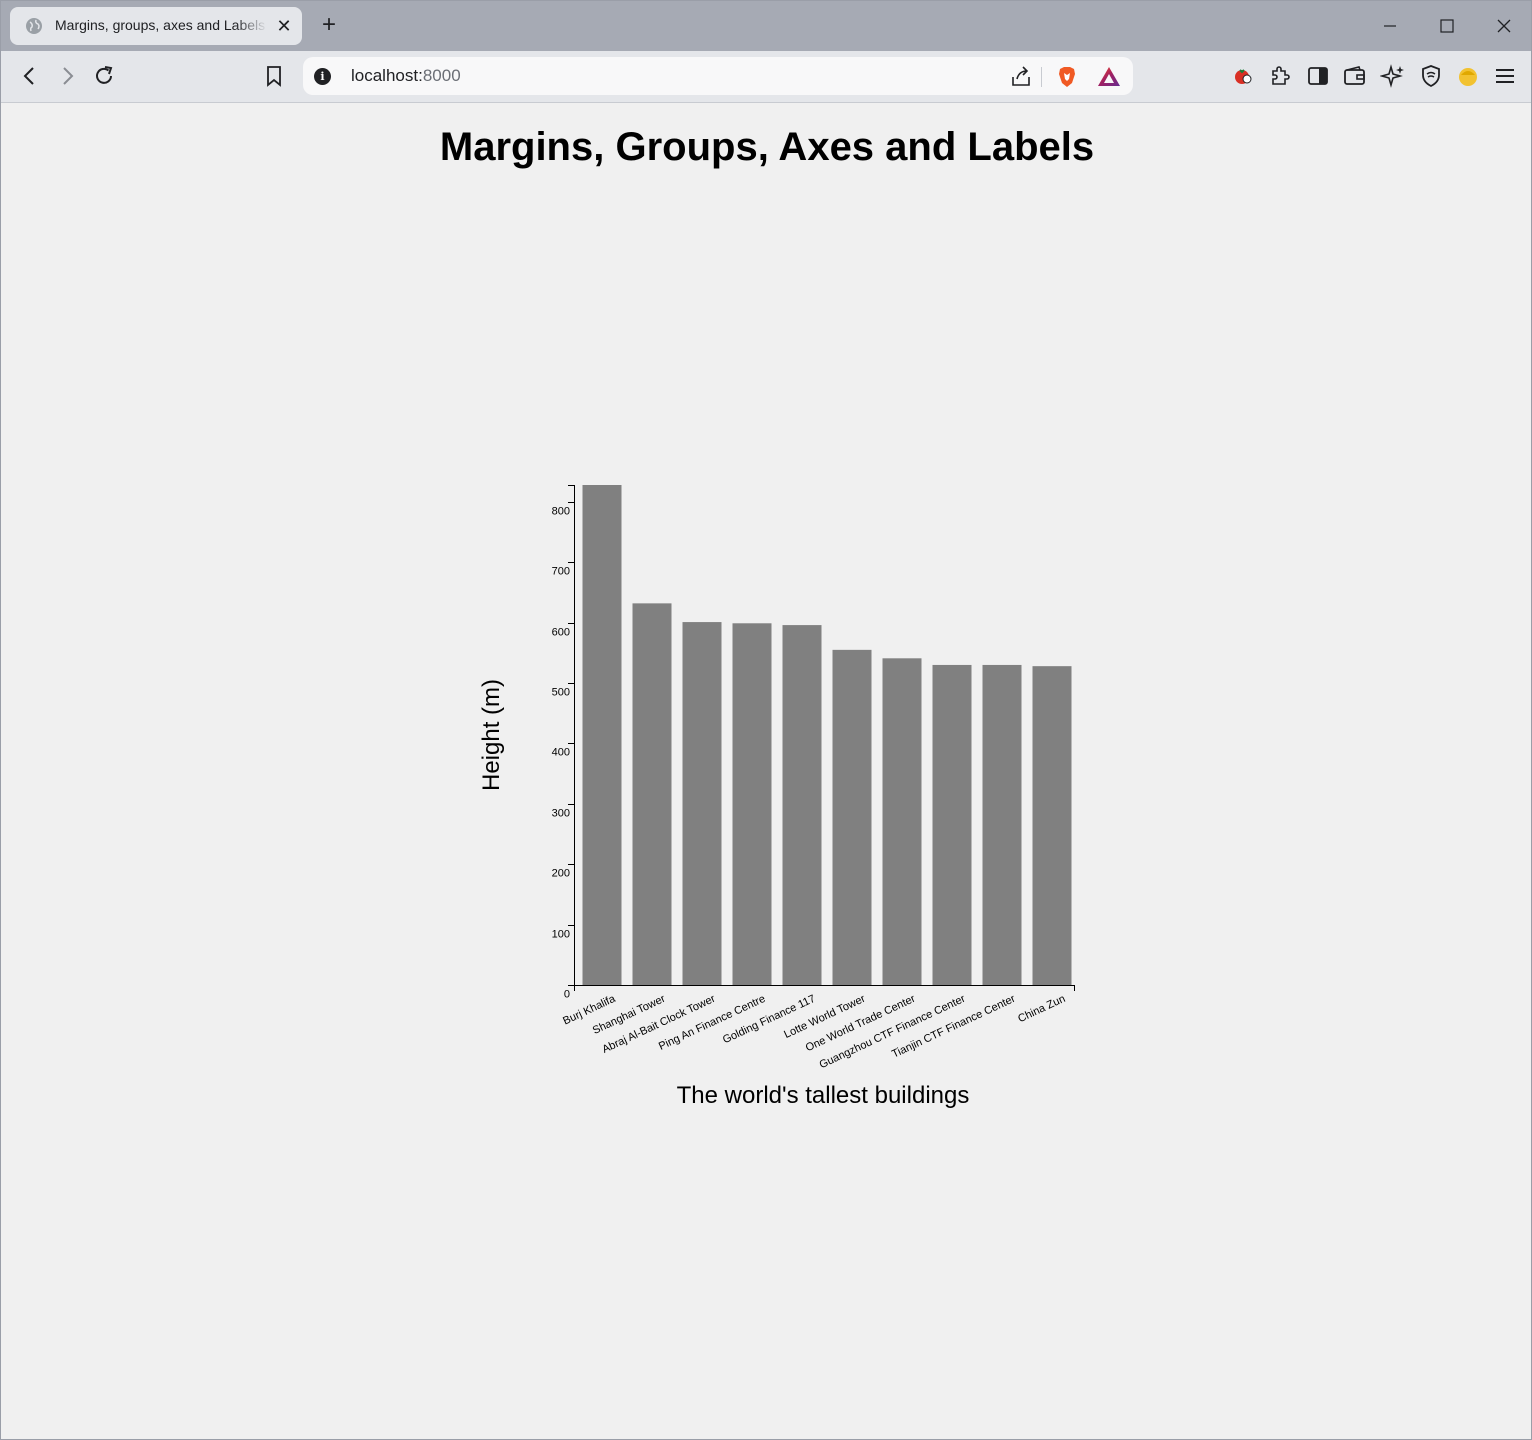  I want to click on x-tick-label: China Zun, so click(1041, 1009).